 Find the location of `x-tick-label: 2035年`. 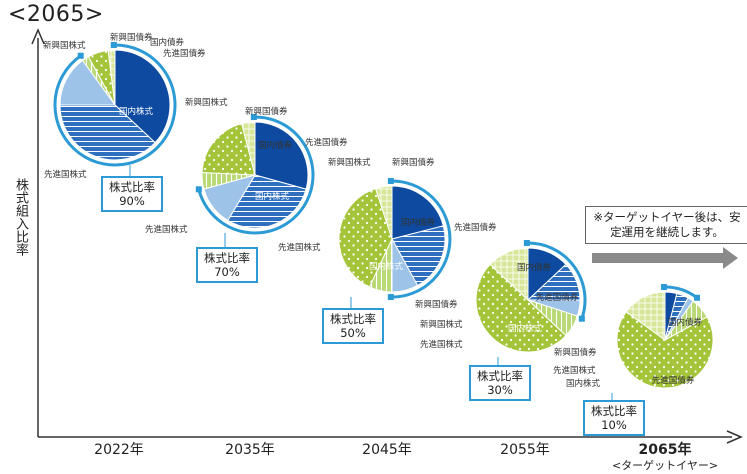

x-tick-label: 2035年 is located at coordinates (250, 450).